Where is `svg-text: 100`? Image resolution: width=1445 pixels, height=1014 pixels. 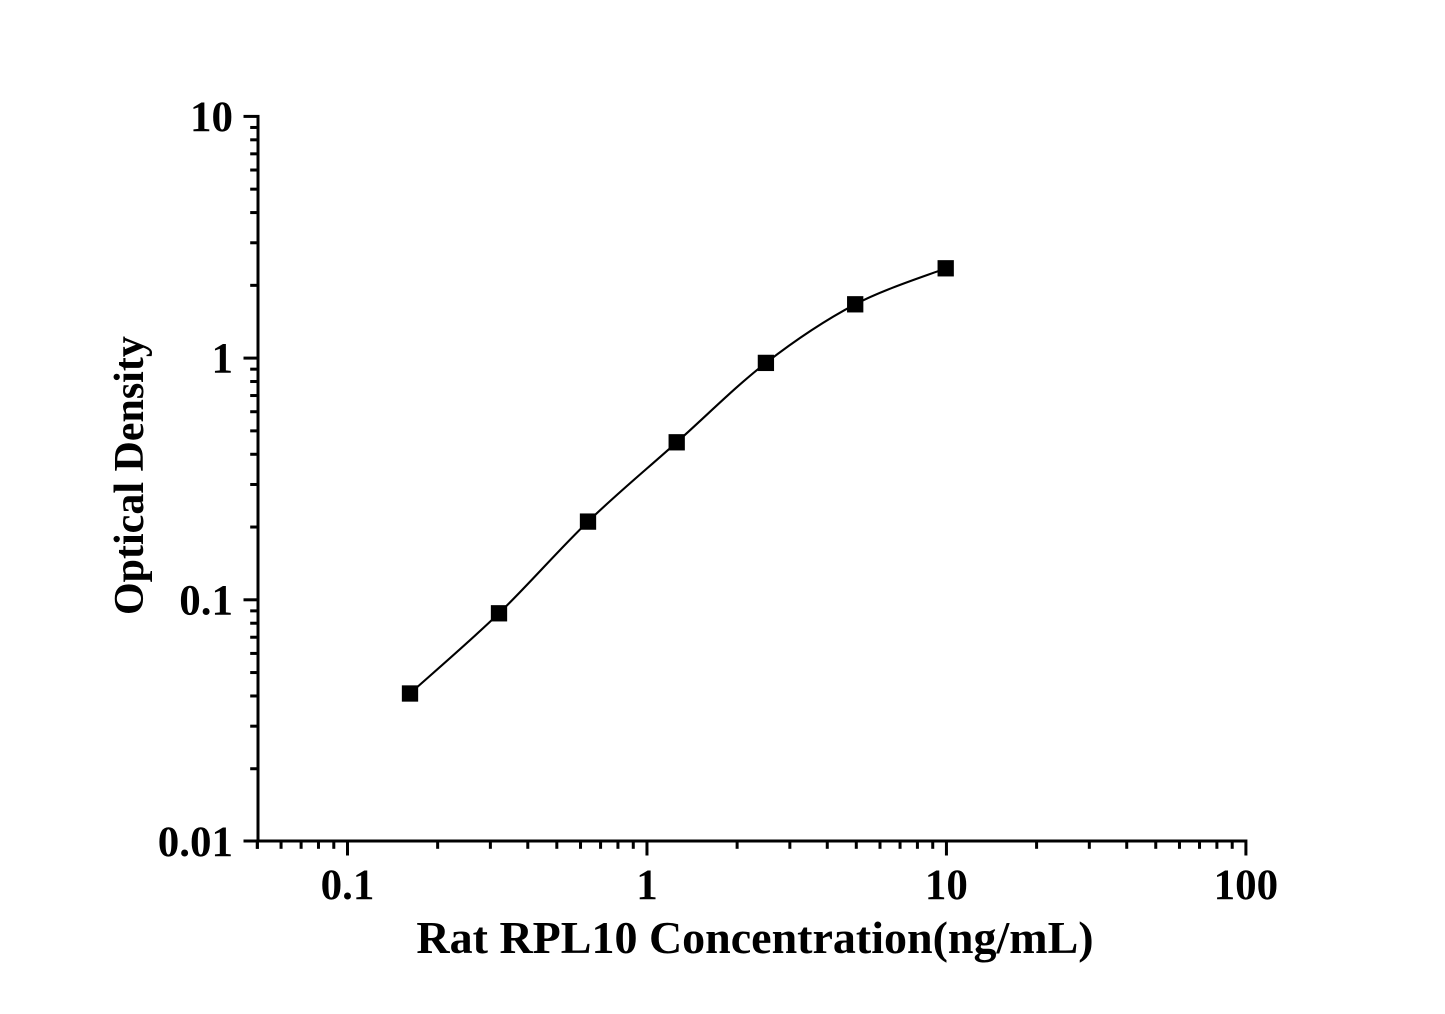 svg-text: 100 is located at coordinates (1246, 885).